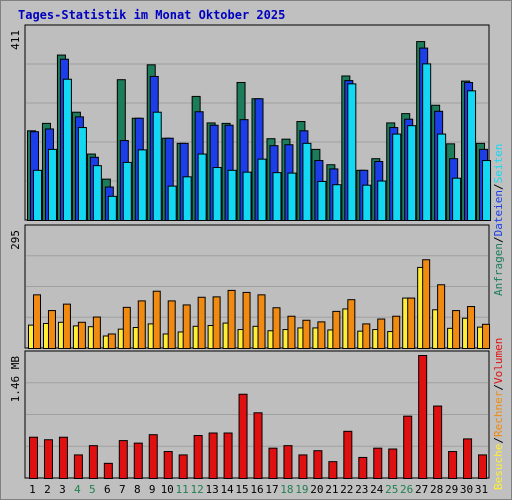  Describe the element at coordinates (15, 240) in the screenshot. I see `ymax-label-visits: 295` at that location.